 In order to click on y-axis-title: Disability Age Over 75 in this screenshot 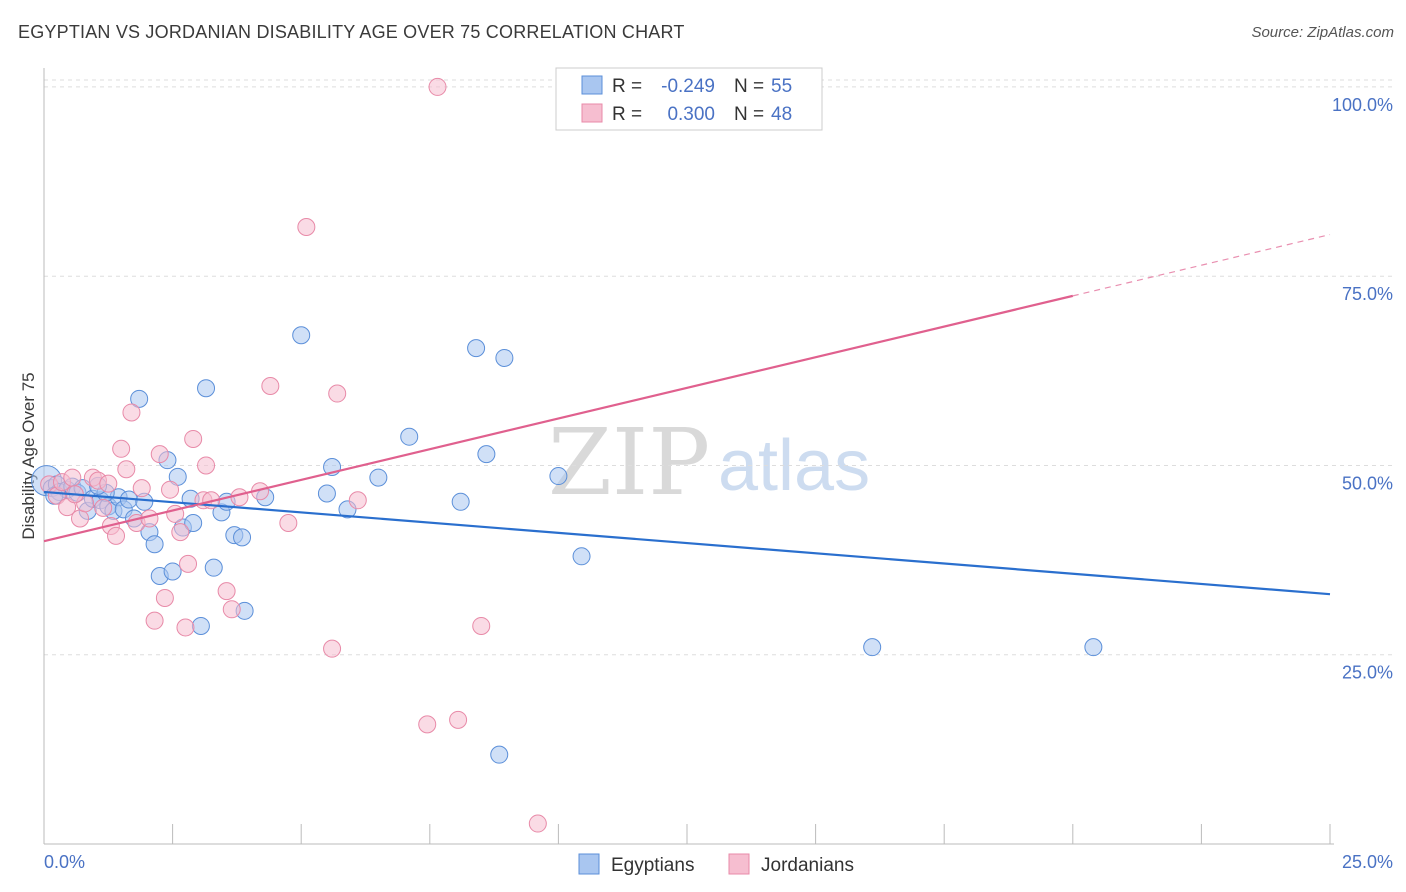, I will do `click(28, 455)`.